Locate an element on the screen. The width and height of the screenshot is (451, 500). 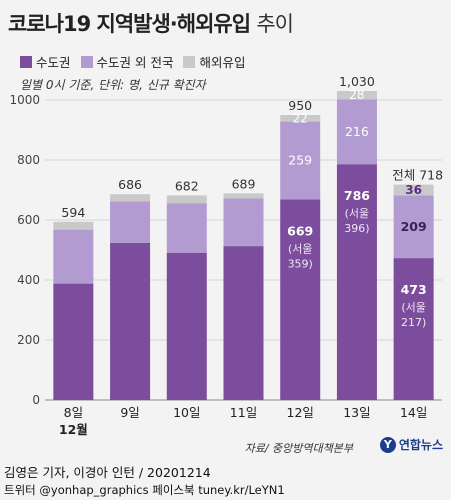
legend-label-other-regions: 수도권 외 전국 is located at coordinates (135, 62).